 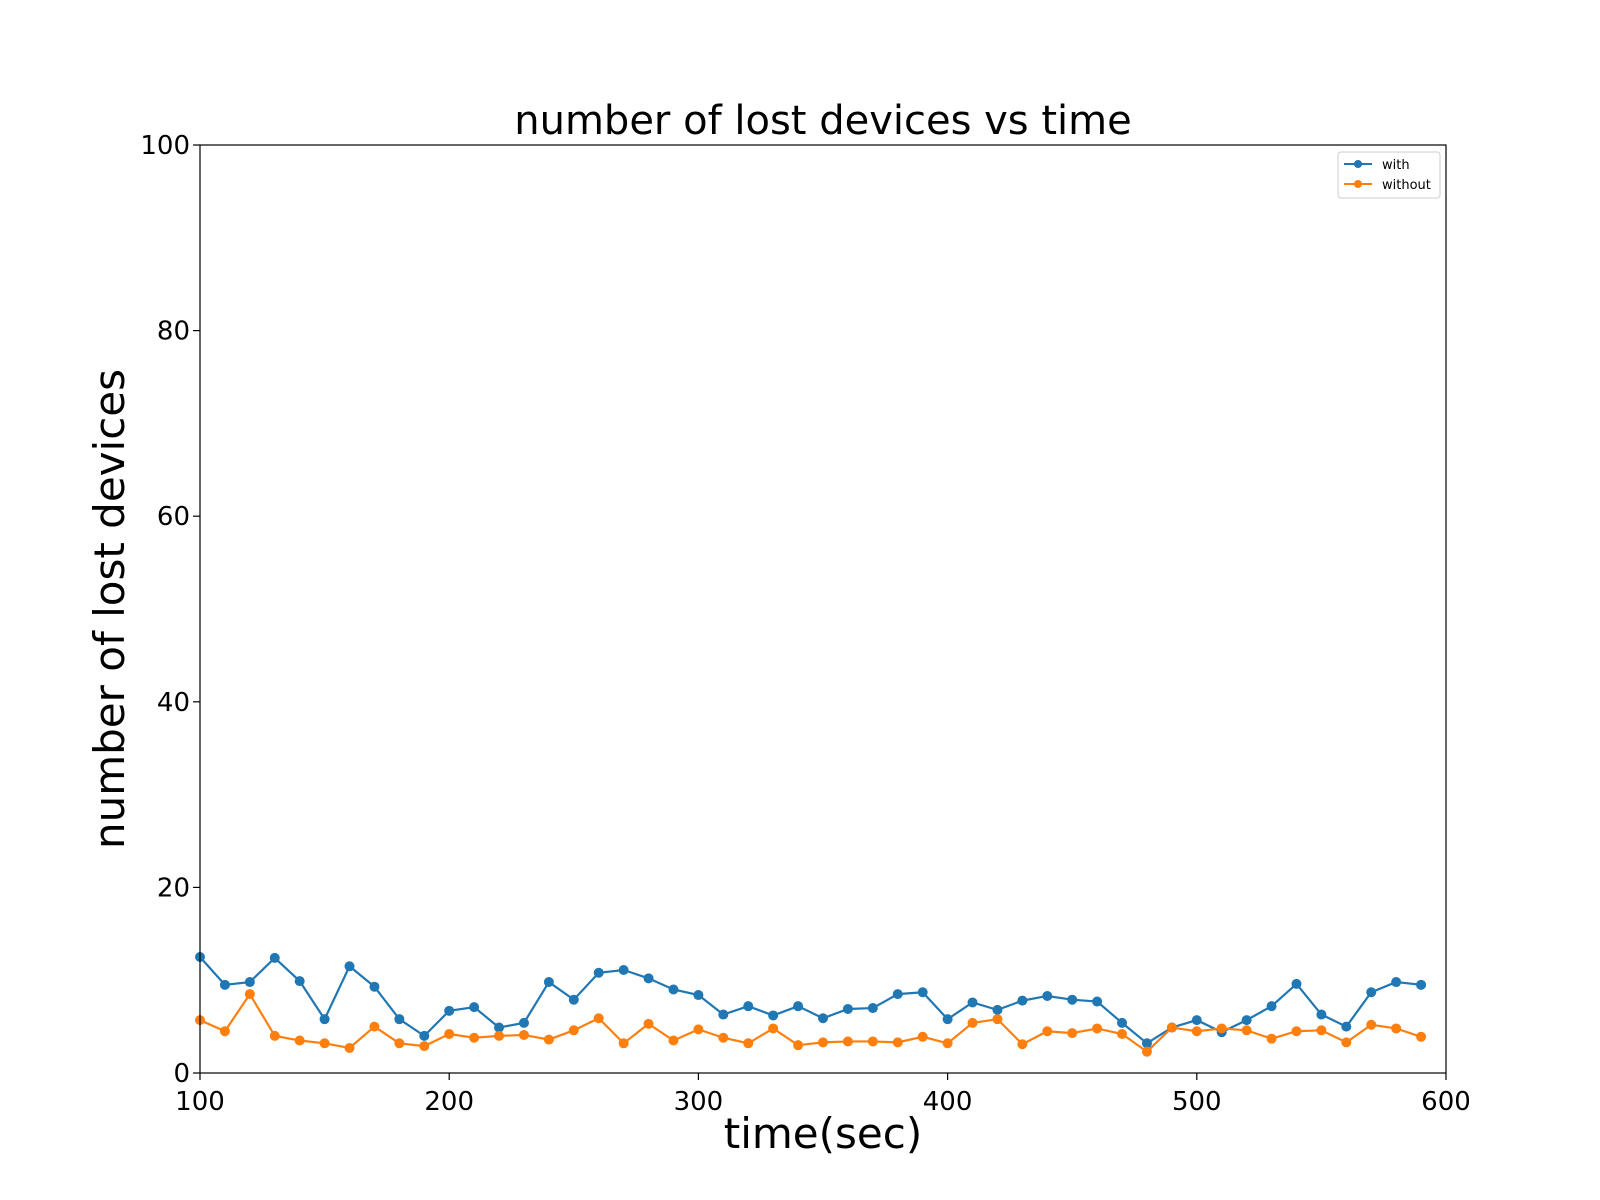 I want to click on legend: with without, so click(x=1389, y=175).